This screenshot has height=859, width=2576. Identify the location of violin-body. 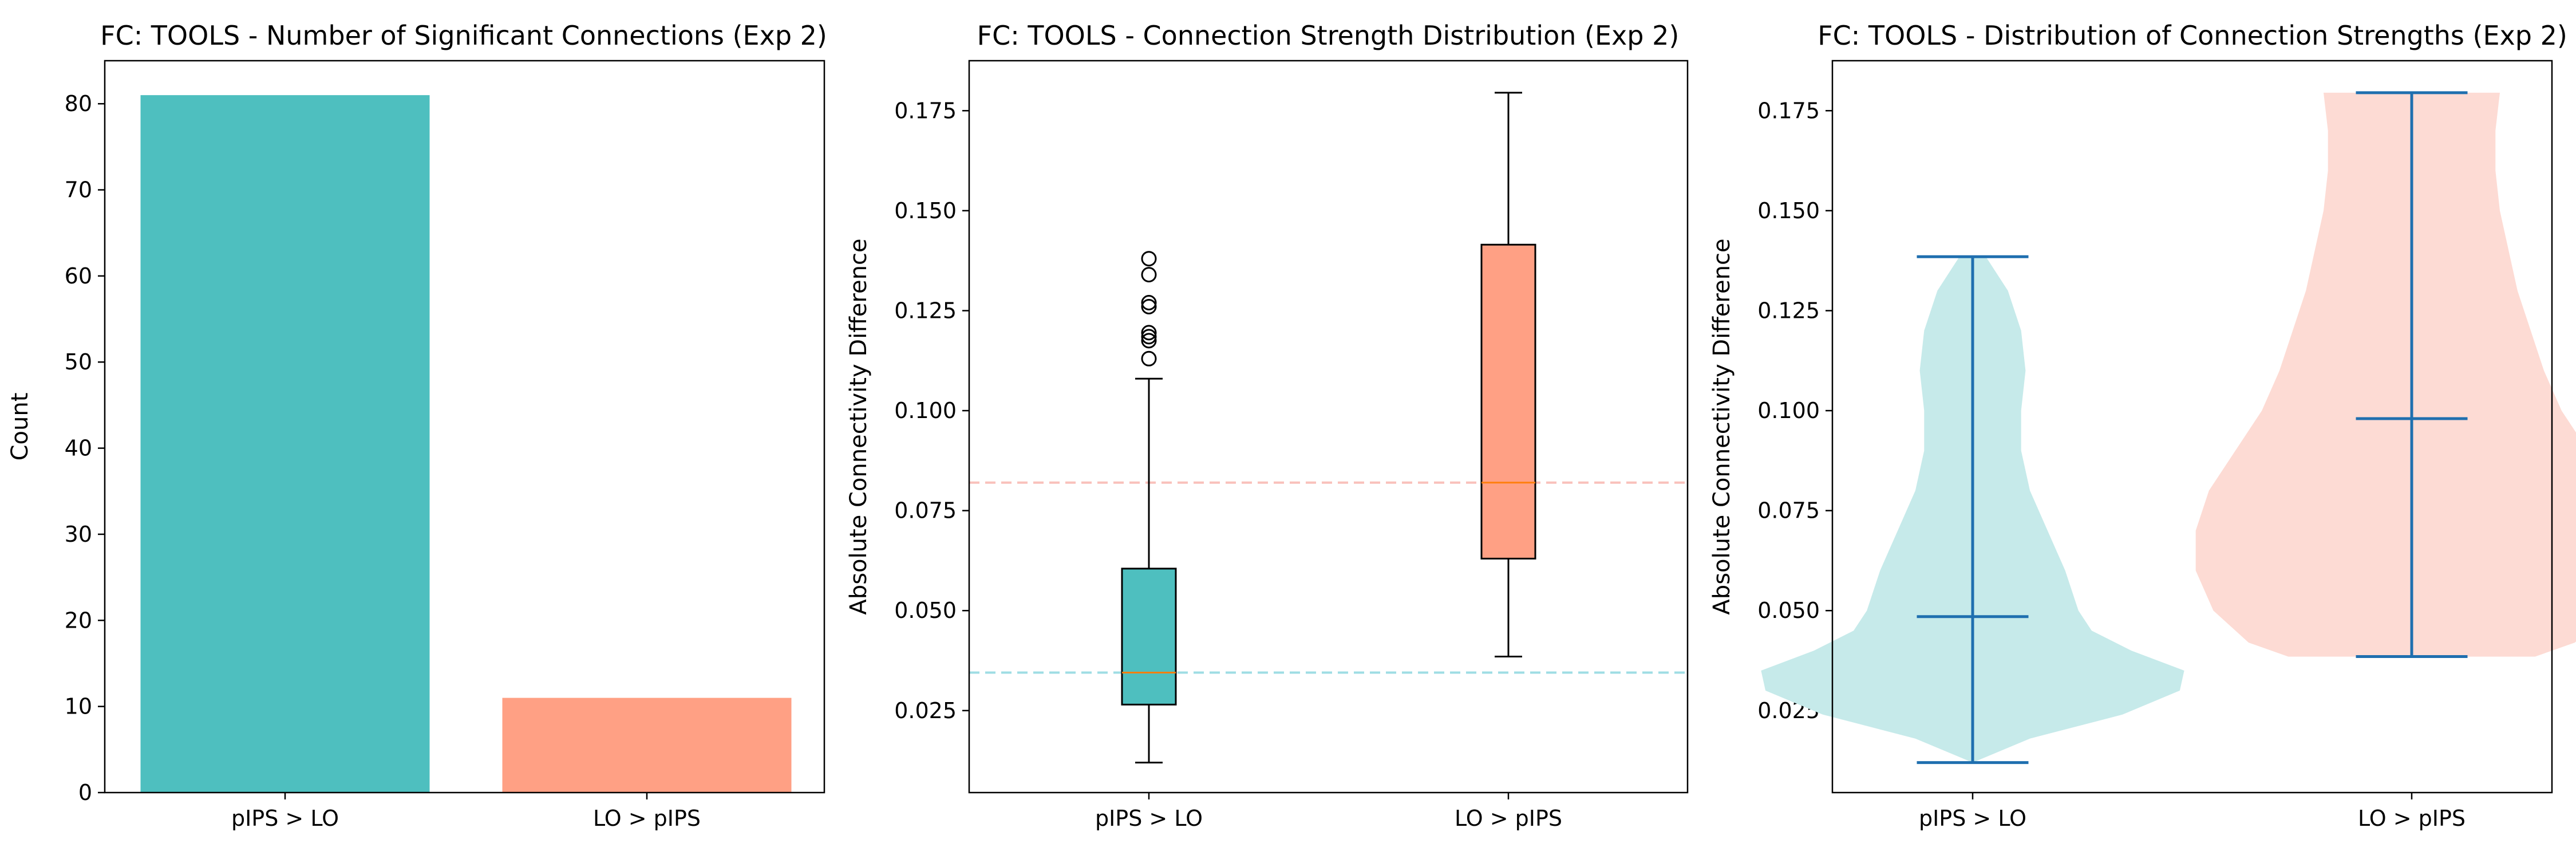
(2385, 375).